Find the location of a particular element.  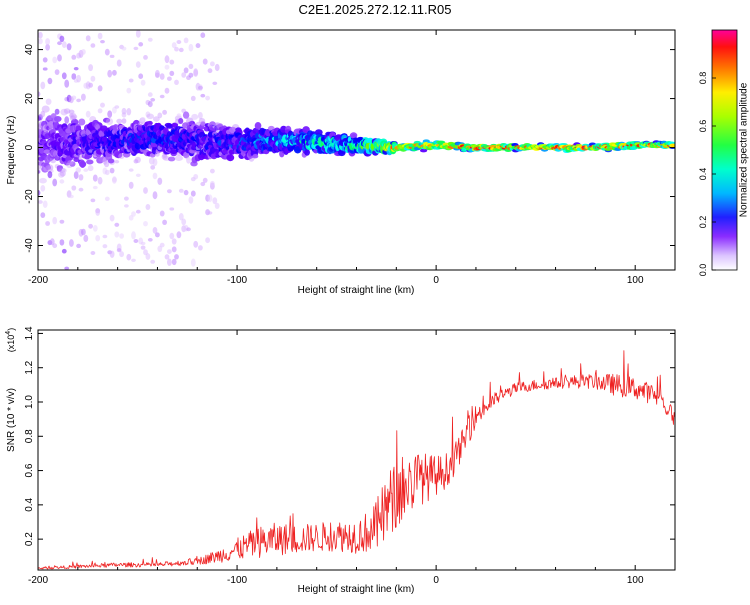

snr-x-tick-label: -200 is located at coordinates (38, 580).